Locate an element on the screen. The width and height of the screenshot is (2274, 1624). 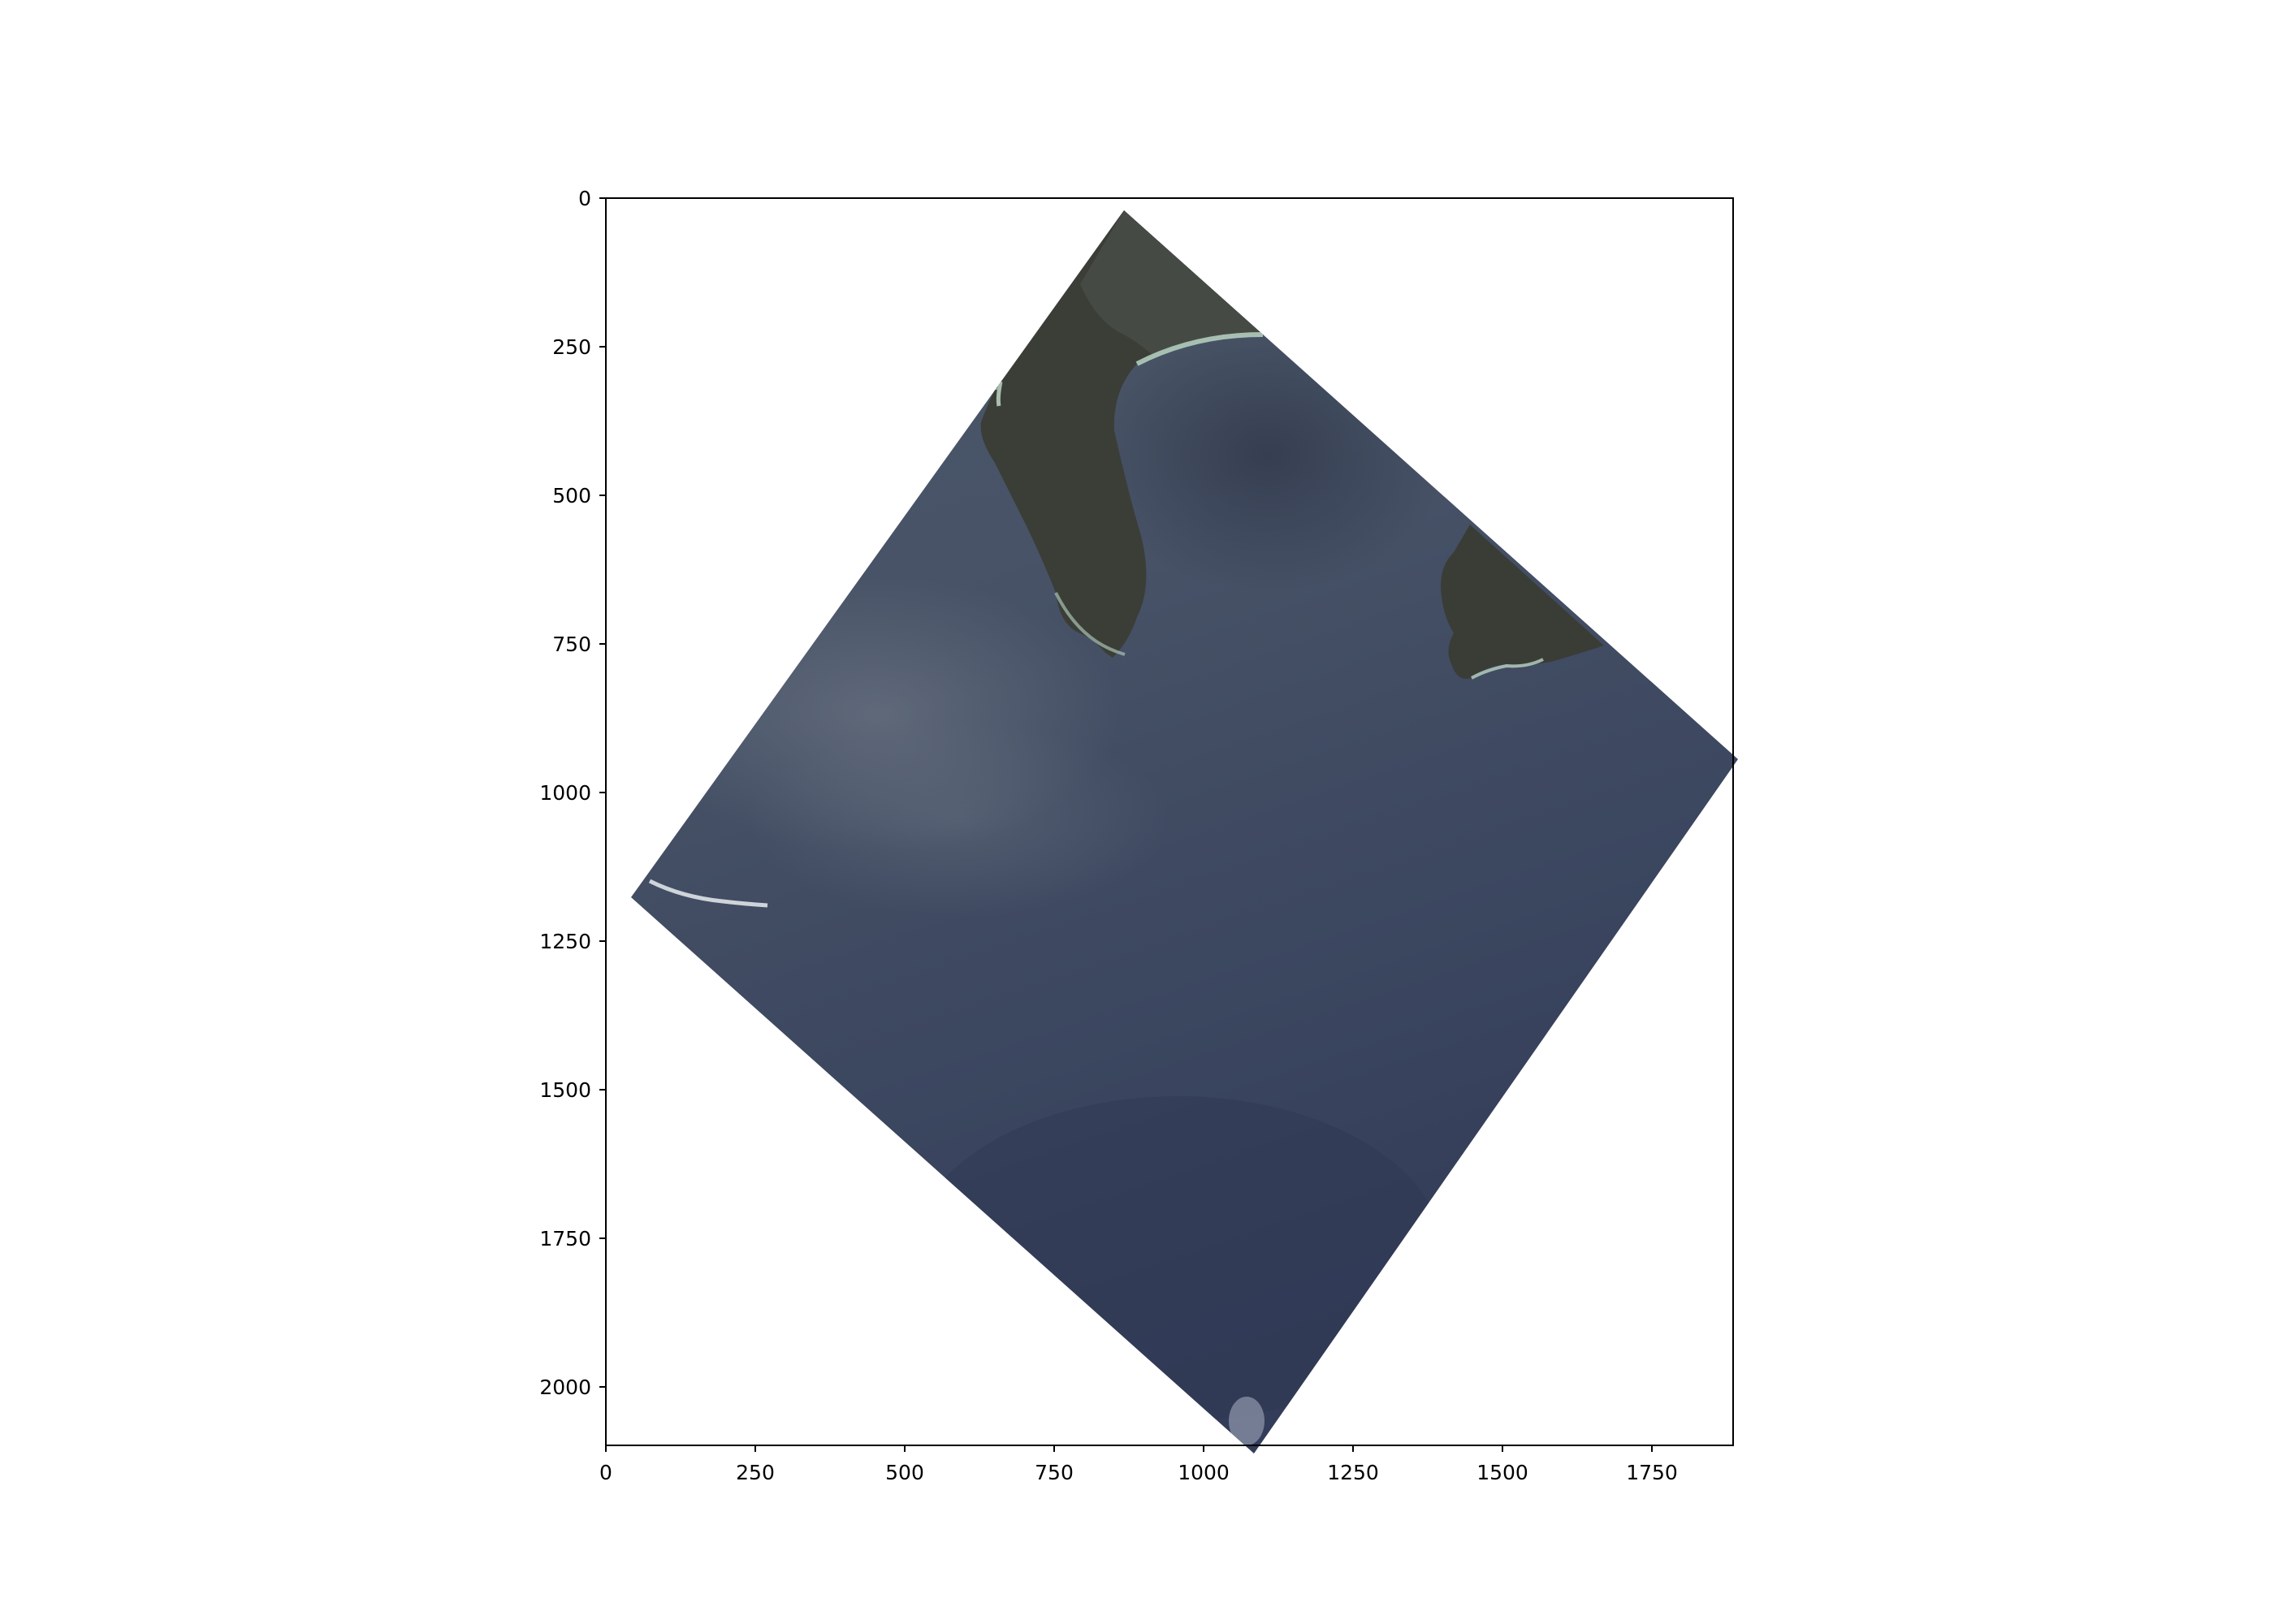
x-tick-label: 0 is located at coordinates (606, 1472).